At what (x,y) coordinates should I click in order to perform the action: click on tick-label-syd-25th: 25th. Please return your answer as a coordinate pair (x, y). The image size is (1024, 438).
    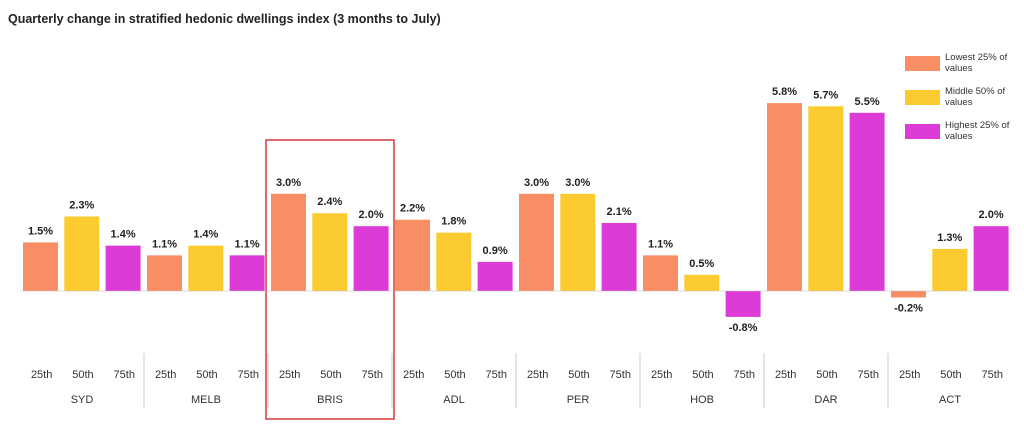
    Looking at the image, I should click on (41, 375).